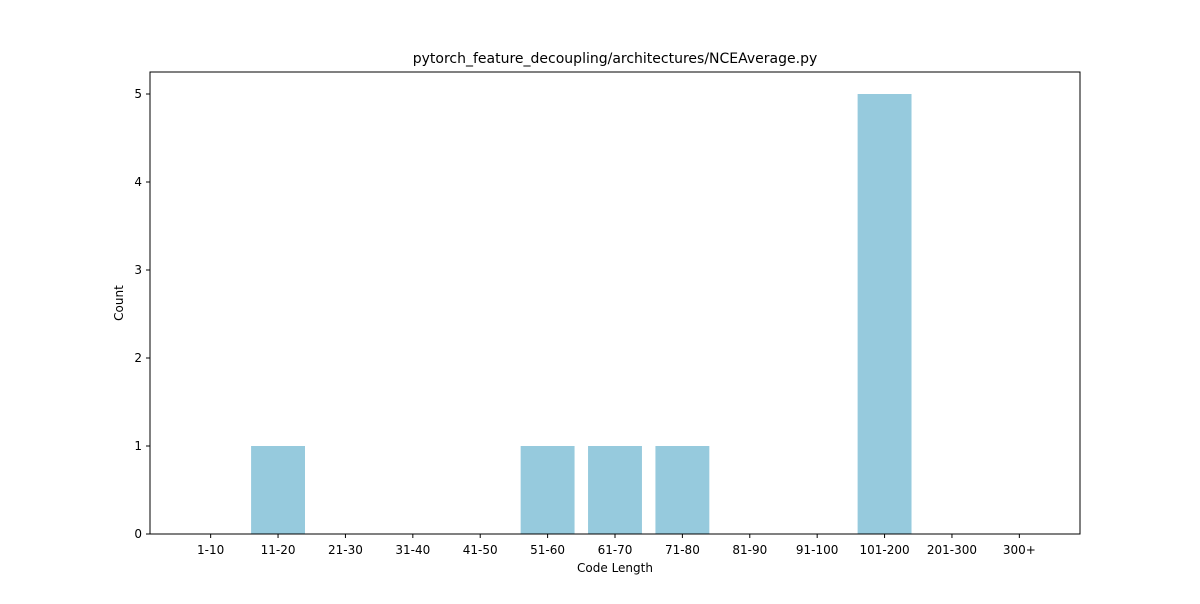 The width and height of the screenshot is (1200, 604). I want to click on x-tick-label: 71-80, so click(682, 550).